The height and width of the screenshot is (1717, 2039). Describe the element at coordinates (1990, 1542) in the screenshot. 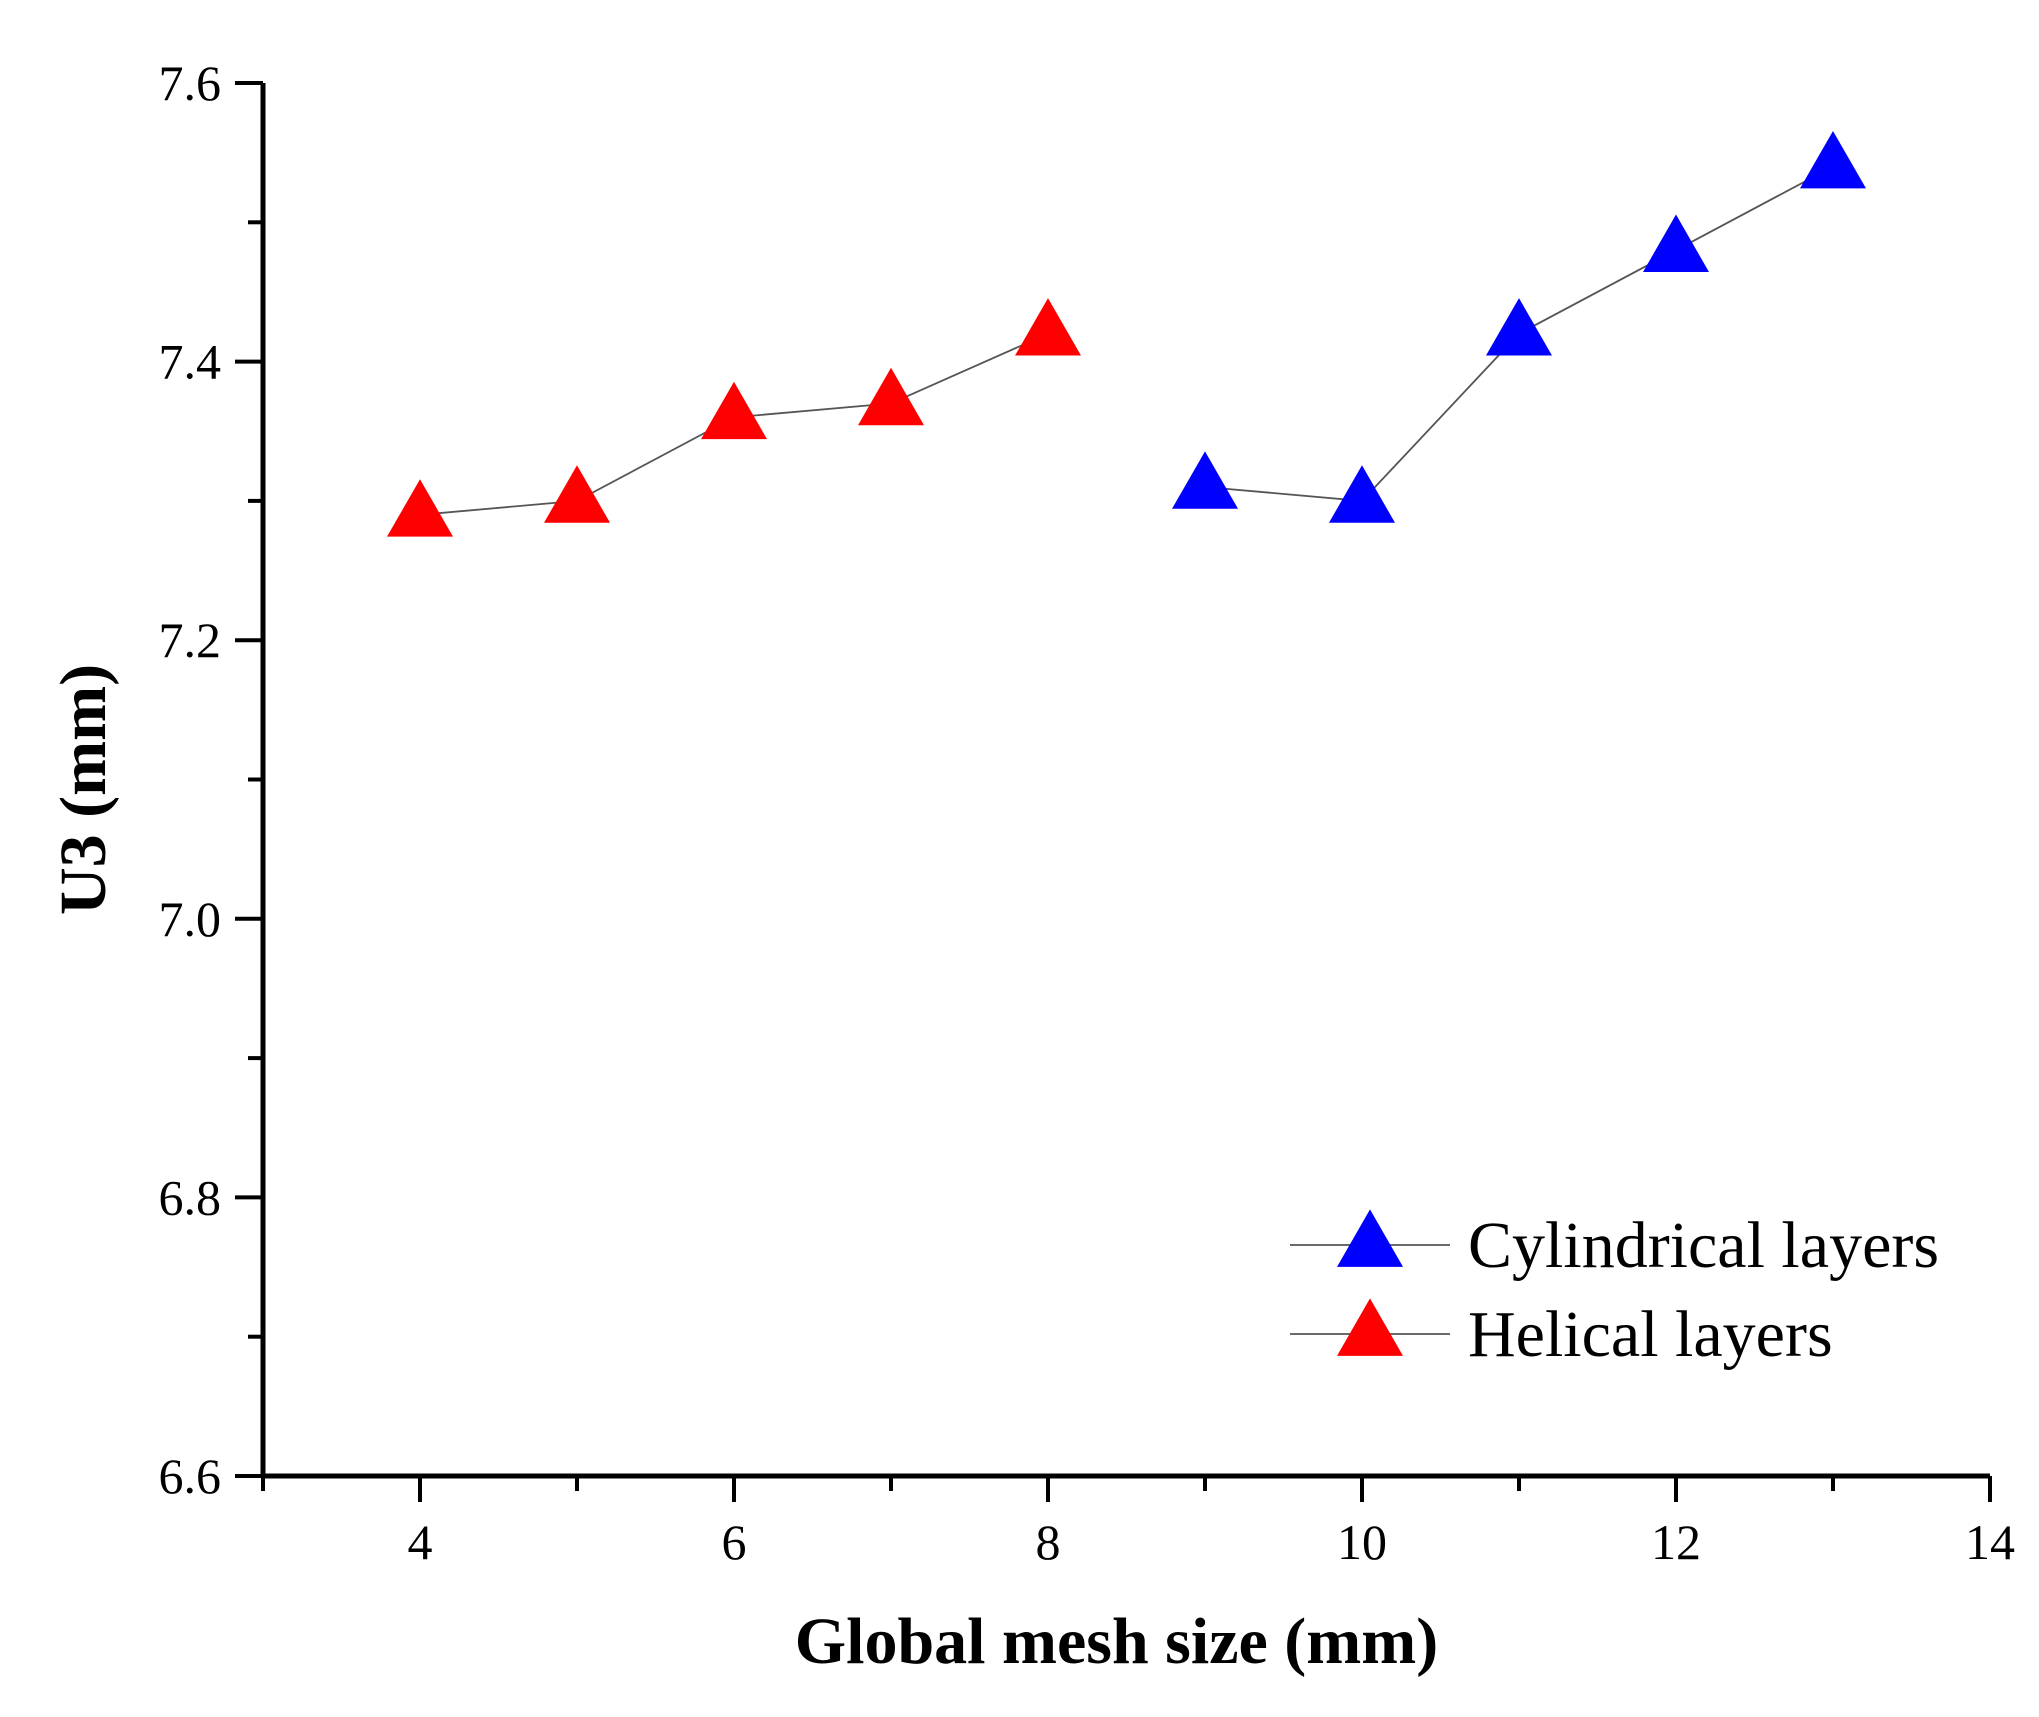

I see `x-tick-label: 14` at that location.